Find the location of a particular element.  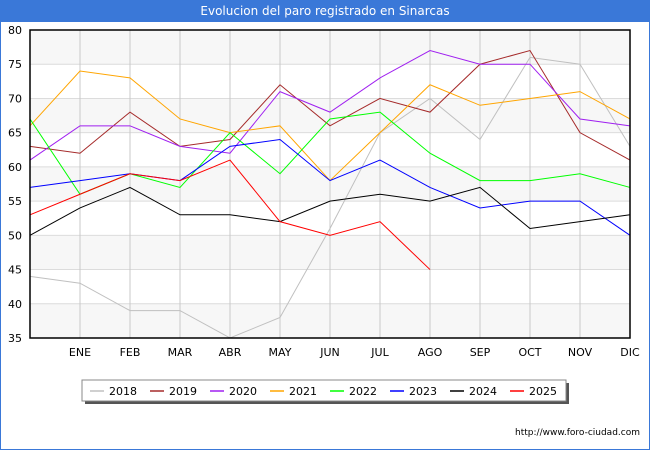

x-tick-label: SEP is located at coordinates (480, 352).